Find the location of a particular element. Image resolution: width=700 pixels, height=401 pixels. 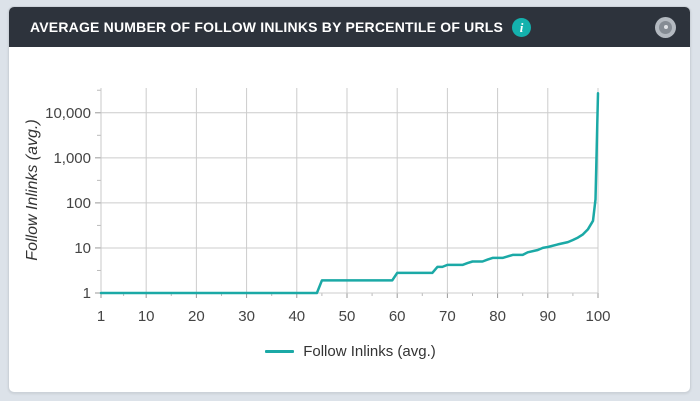

legend-label: Follow Inlinks (avg.) is located at coordinates (369, 351).